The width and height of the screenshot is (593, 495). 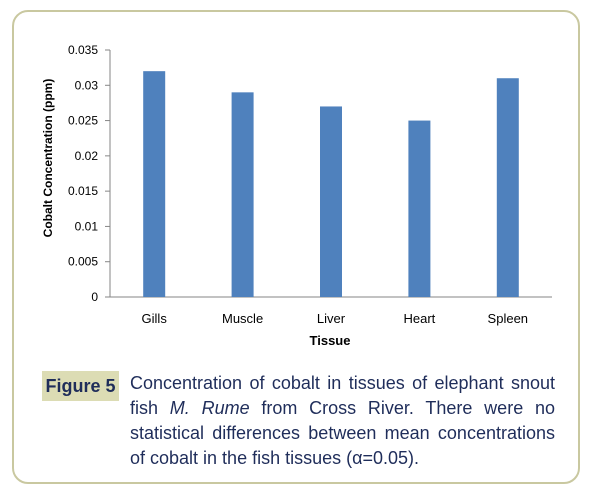 I want to click on y-tick-label: 0.005, so click(x=83, y=262).